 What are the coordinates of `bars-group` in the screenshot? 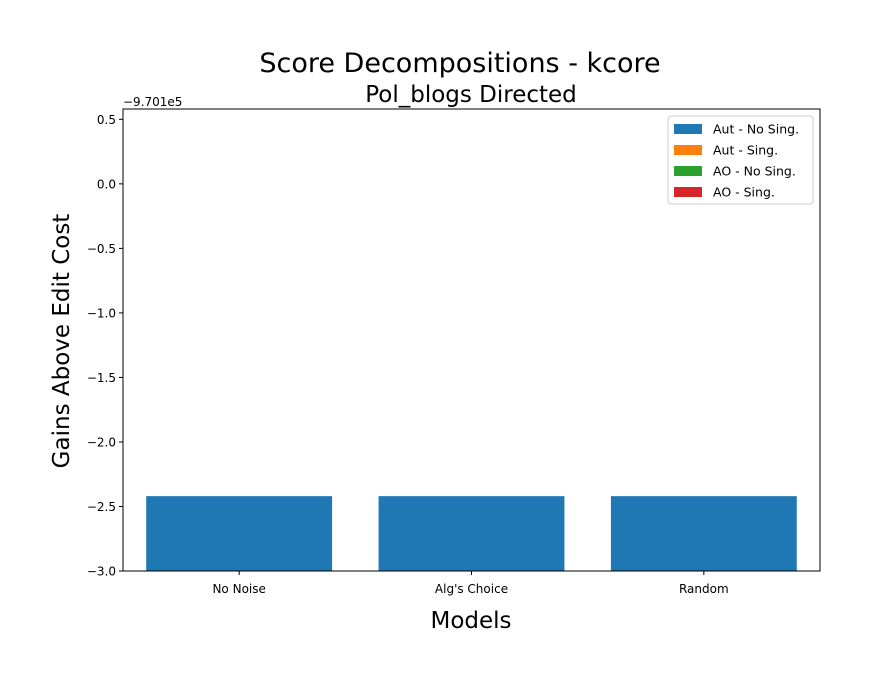 It's located at (471, 533).